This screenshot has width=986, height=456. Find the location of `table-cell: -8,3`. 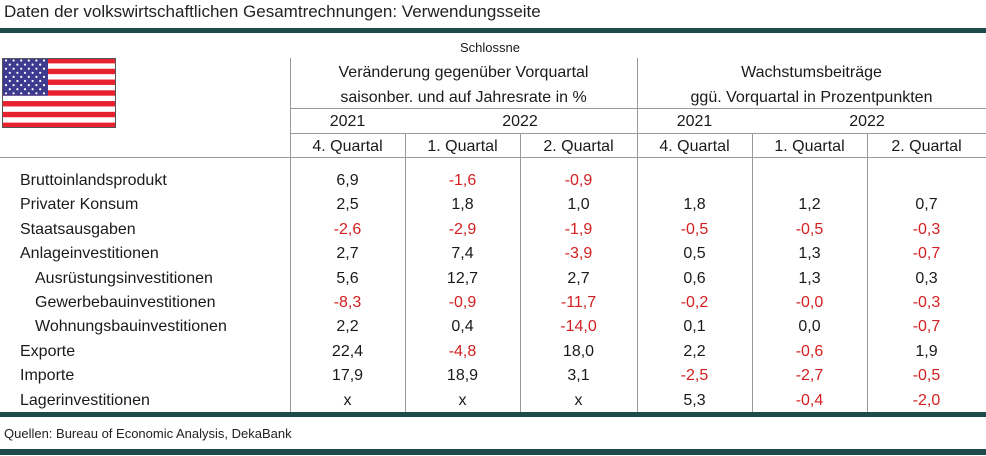

table-cell: -8,3 is located at coordinates (347, 302).